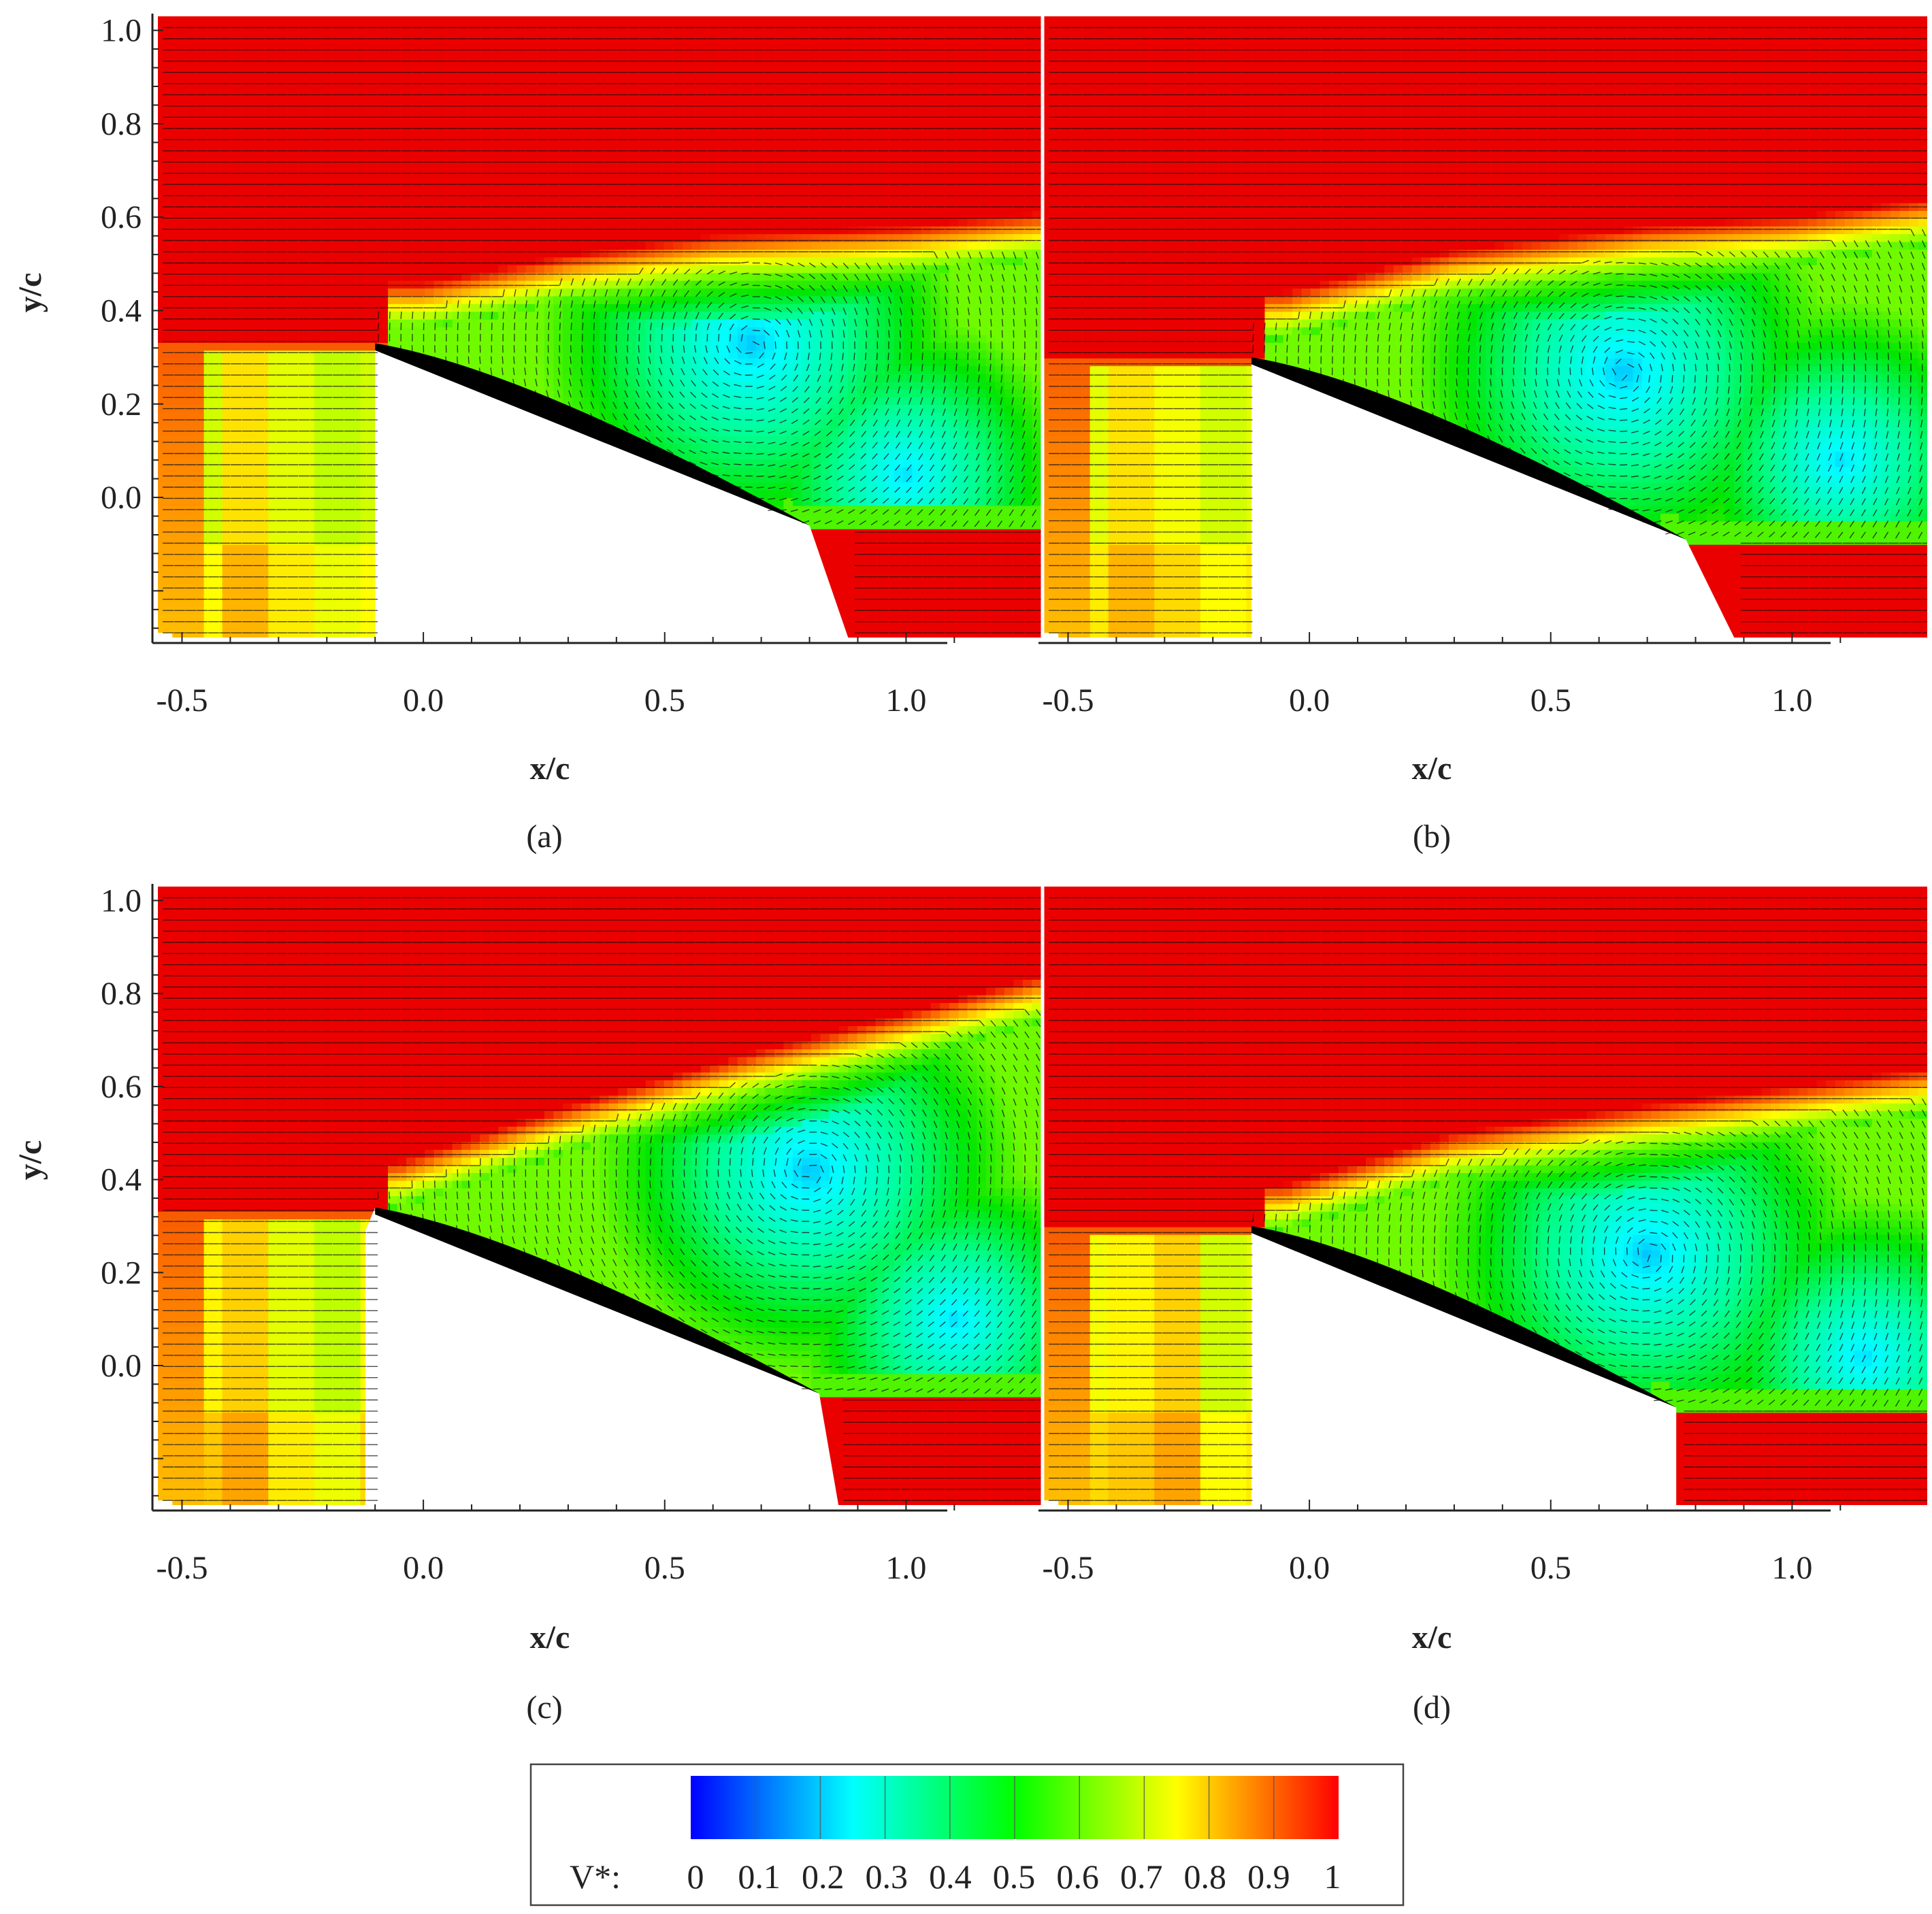  Describe the element at coordinates (544, 1708) in the screenshot. I see `panel-c-caption: (c)` at that location.